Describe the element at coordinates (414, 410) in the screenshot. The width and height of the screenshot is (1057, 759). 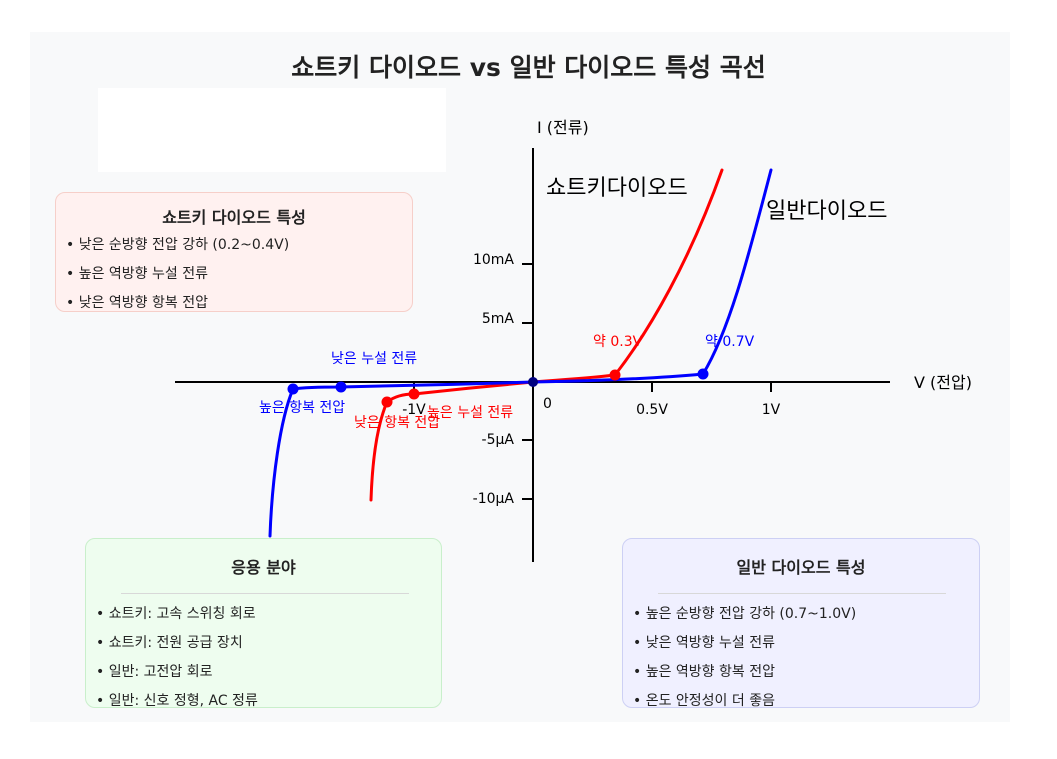
I see `x-tick-label-m1v: -1V` at that location.